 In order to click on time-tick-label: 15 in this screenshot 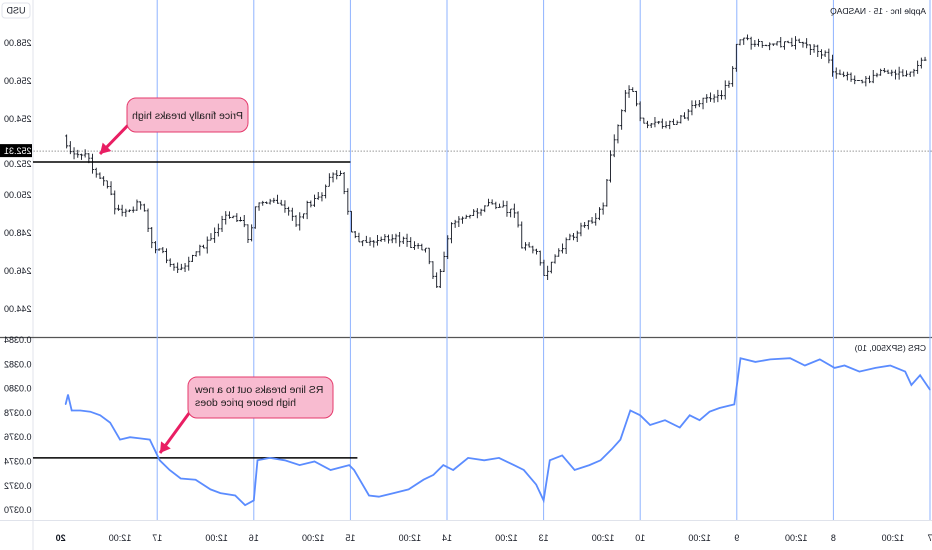, I will do `click(350, 538)`.